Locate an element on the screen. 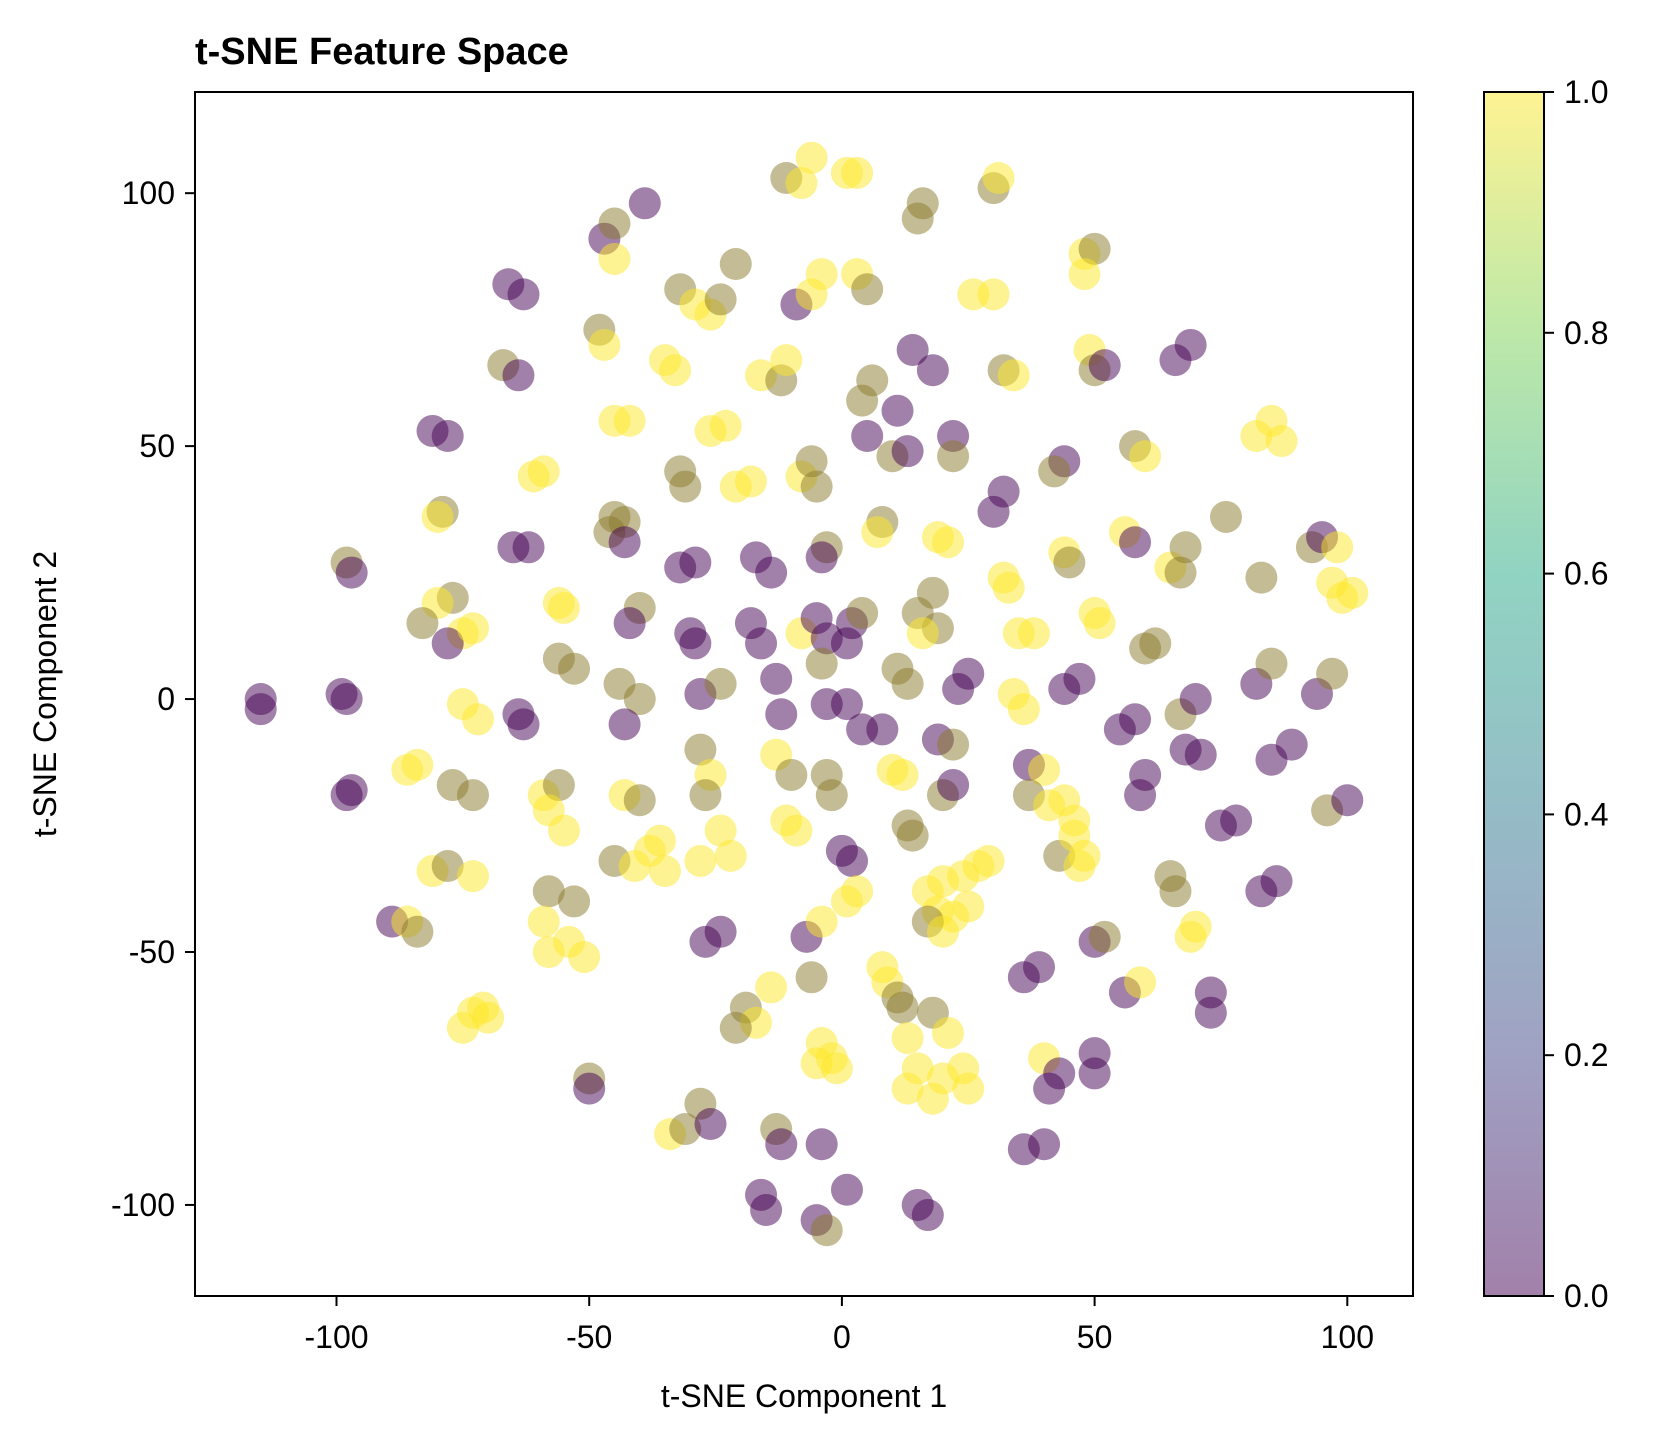 Image resolution: width=1661 pixels, height=1442 pixels. chart-title: t-SNE Feature Space is located at coordinates (382, 52).